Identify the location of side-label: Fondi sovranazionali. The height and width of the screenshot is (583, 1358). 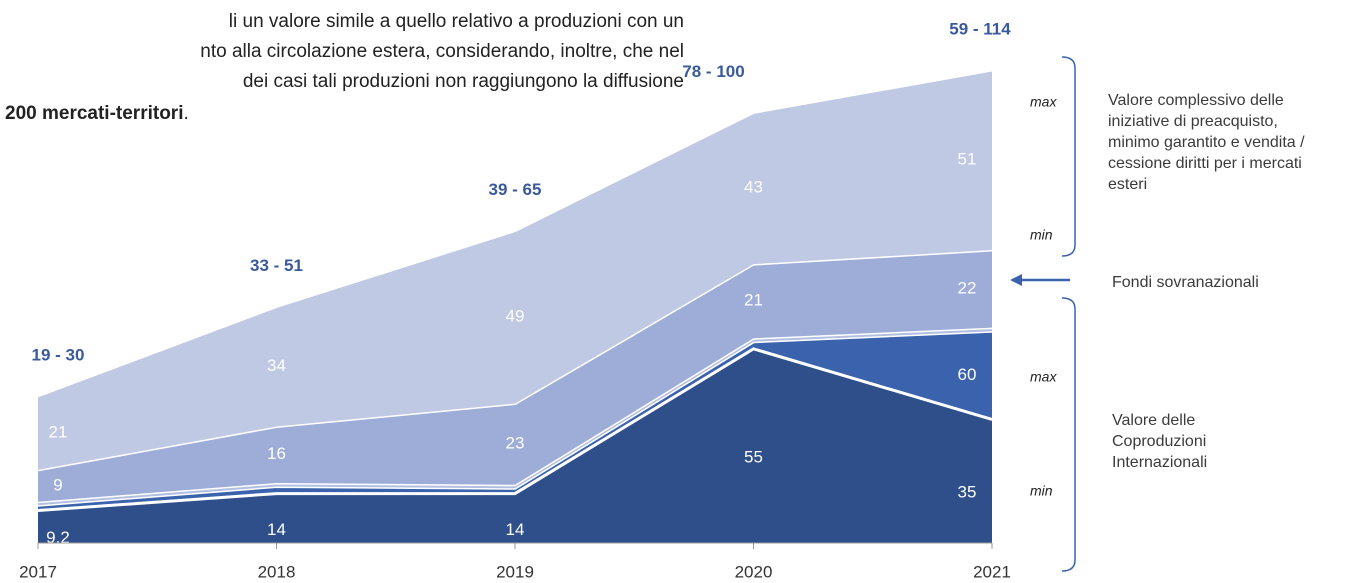
(1185, 282).